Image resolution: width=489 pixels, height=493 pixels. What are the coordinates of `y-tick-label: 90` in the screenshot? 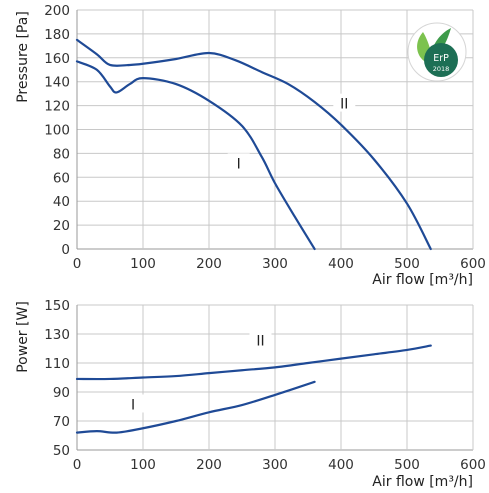 It's located at (61, 393).